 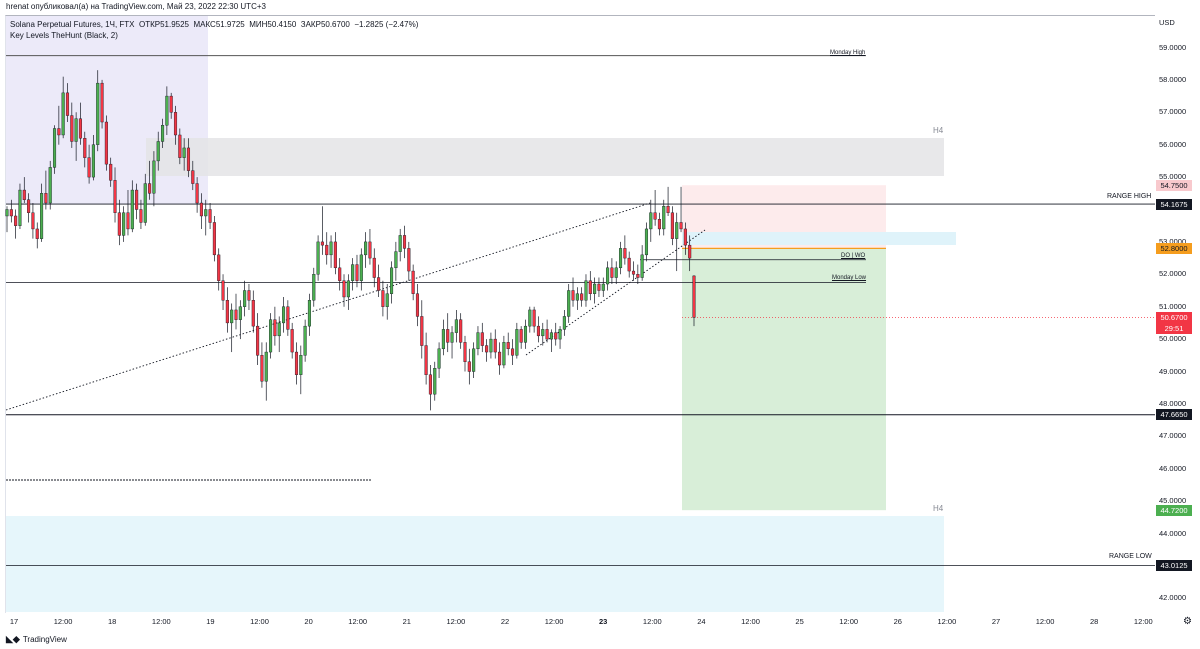 I want to click on price-tick-label: 49.0000, so click(x=1173, y=371).